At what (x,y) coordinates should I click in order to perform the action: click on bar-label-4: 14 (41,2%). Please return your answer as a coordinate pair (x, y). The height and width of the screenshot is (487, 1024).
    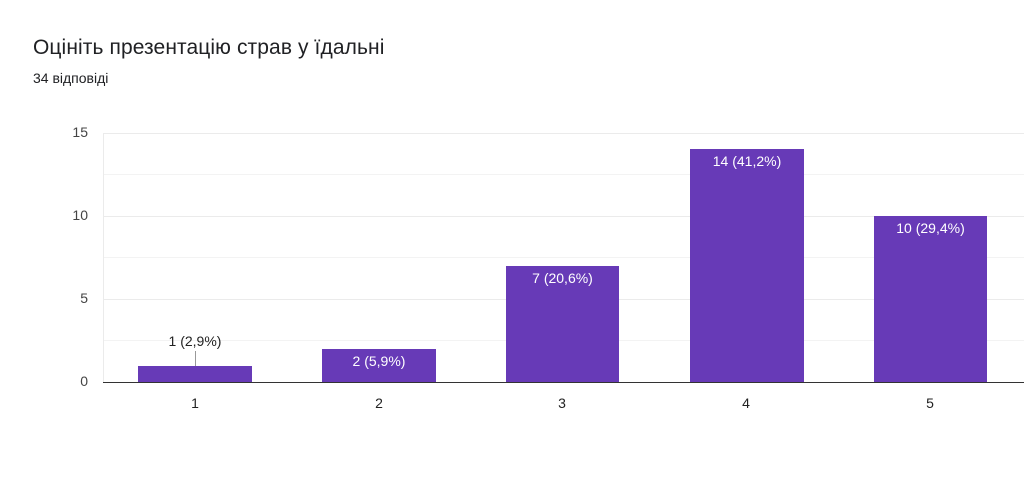
    Looking at the image, I should click on (747, 161).